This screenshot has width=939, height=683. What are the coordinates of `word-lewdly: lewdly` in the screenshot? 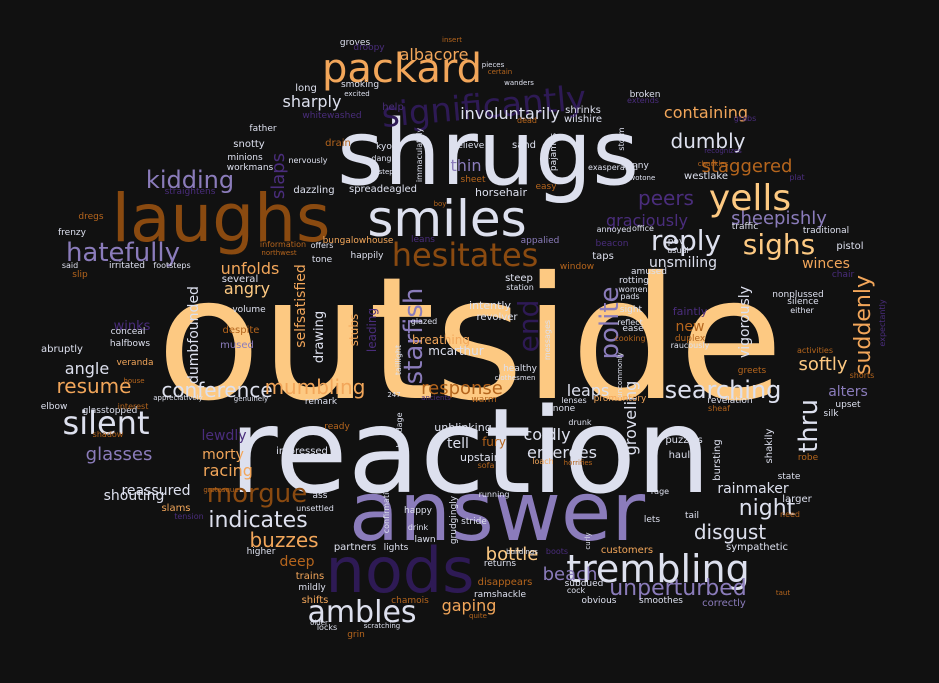 It's located at (223, 436).